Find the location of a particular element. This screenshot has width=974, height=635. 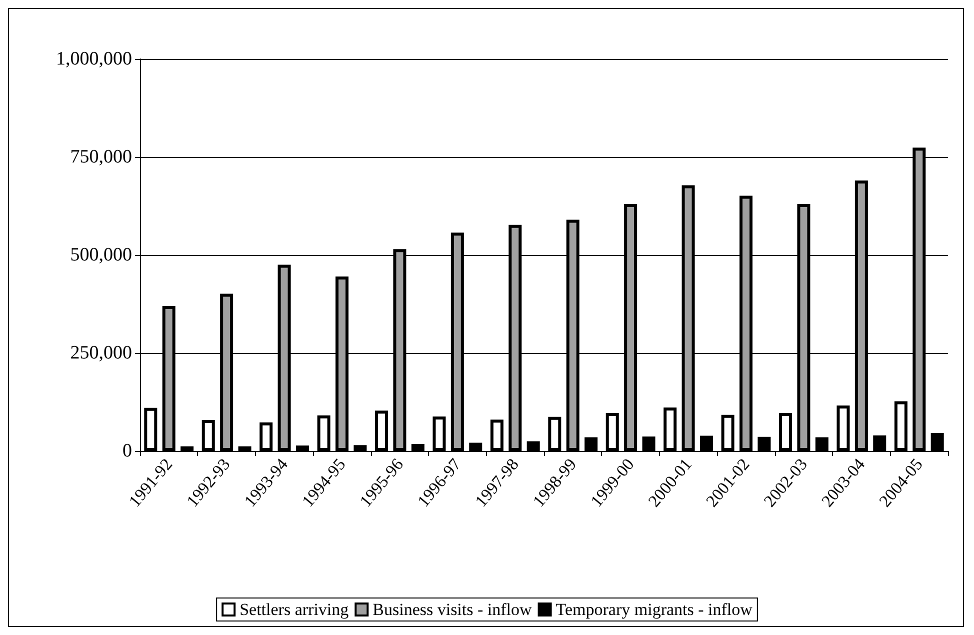

y-tick-label: 1,000,000 is located at coordinates (94, 59).